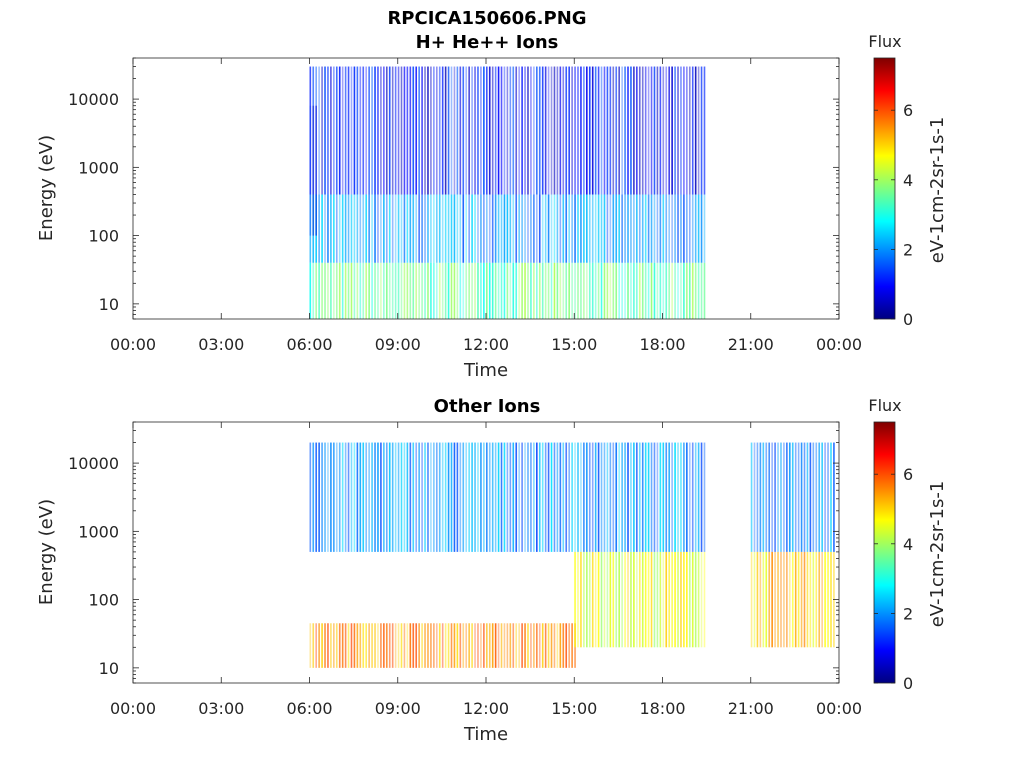 The height and width of the screenshot is (768, 1024). Describe the element at coordinates (908, 180) in the screenshot. I see `colorbar-tick-label: 4` at that location.